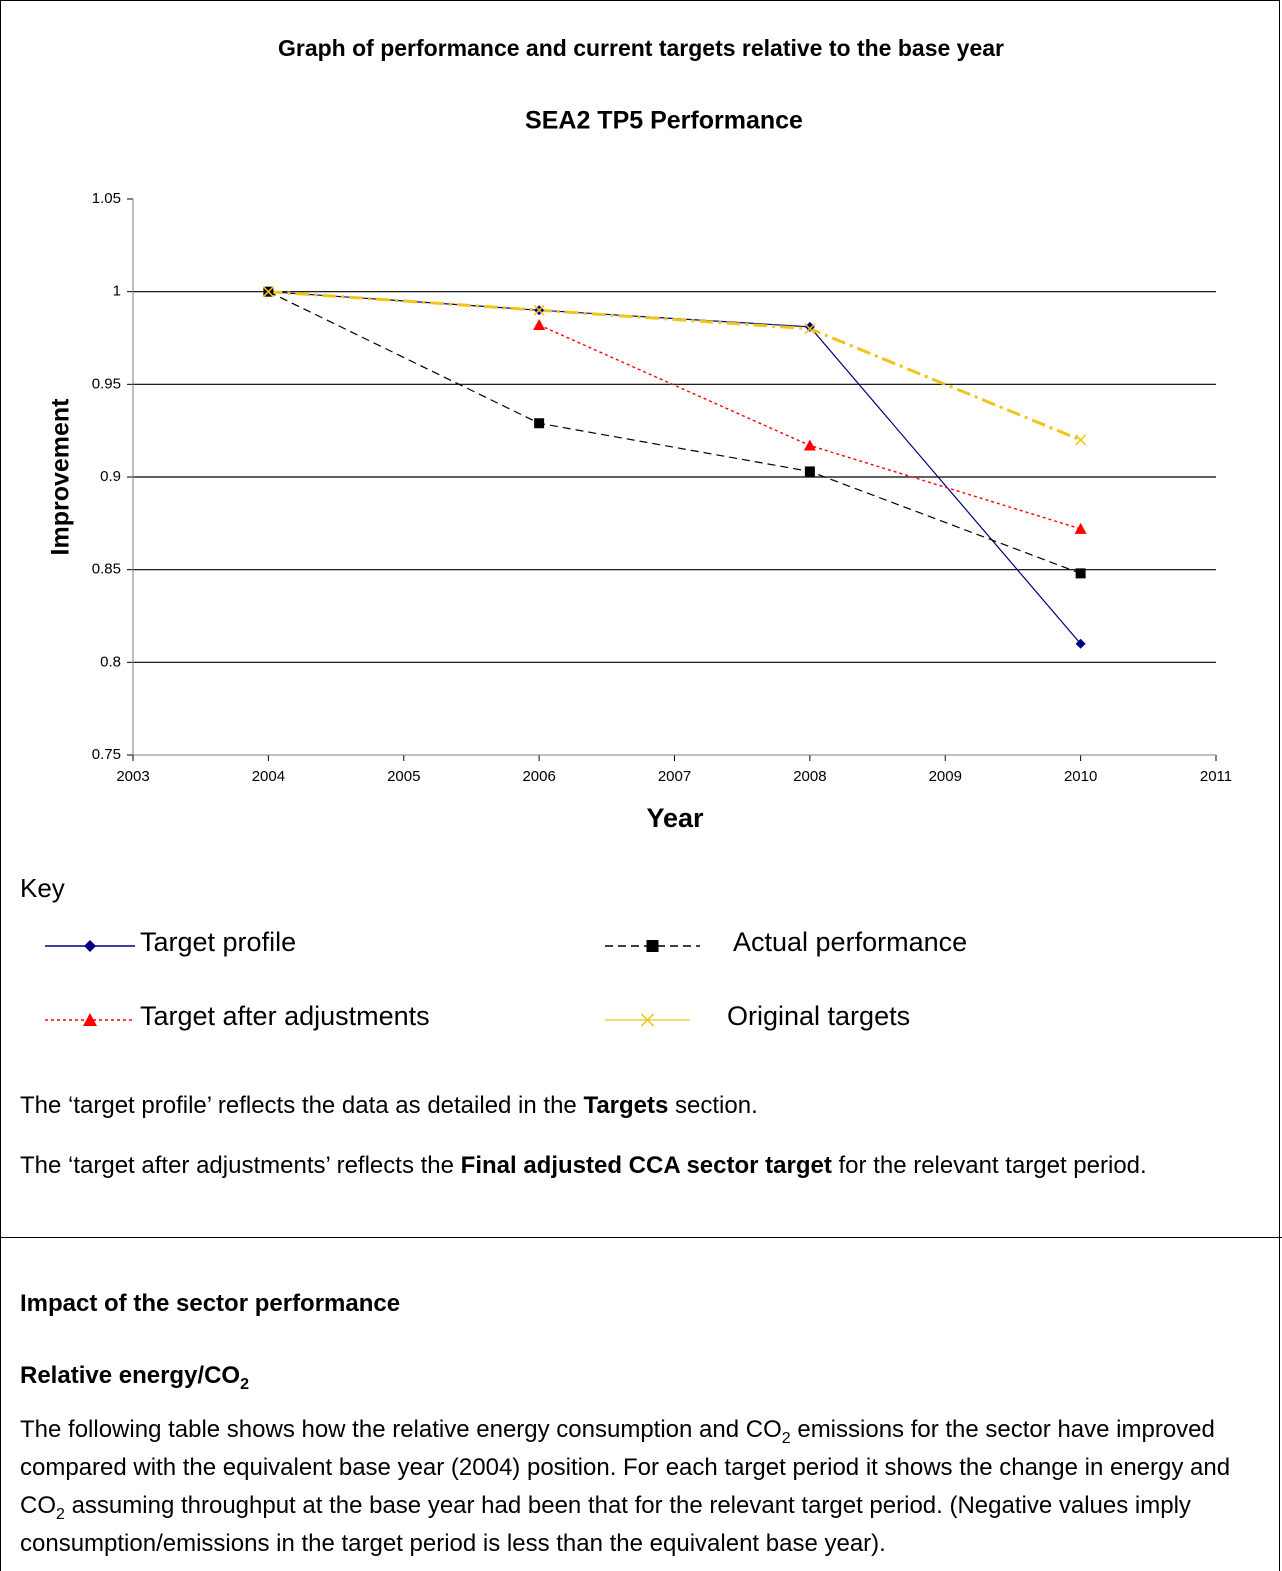 The height and width of the screenshot is (1571, 1282). Describe the element at coordinates (675, 818) in the screenshot. I see `x-axis-label: Year` at that location.